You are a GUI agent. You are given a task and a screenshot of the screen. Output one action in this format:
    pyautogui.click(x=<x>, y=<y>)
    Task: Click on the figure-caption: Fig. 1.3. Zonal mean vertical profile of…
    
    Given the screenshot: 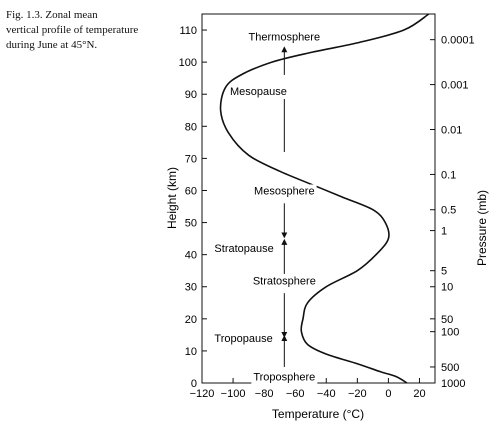 What is the action you would take?
    pyautogui.click(x=91, y=30)
    